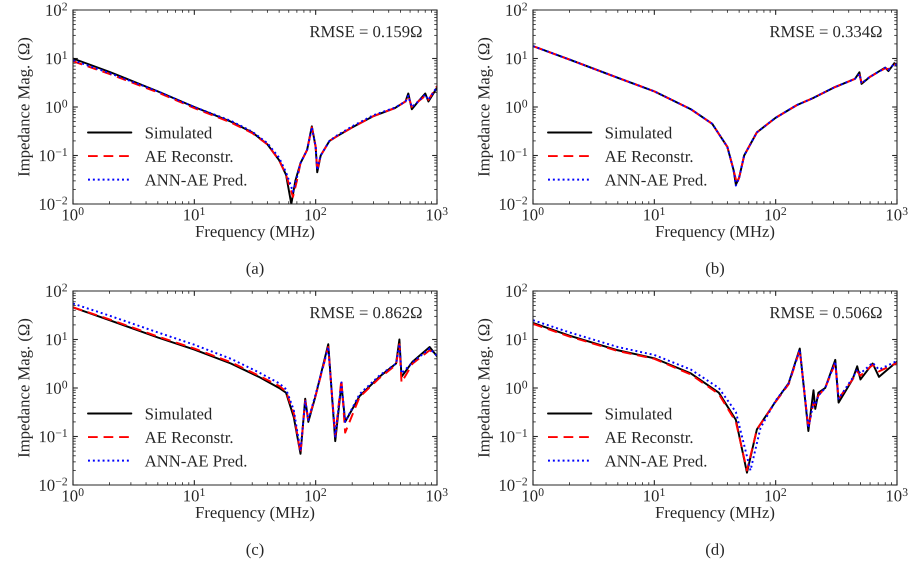 This screenshot has width=923, height=571. Describe the element at coordinates (826, 32) in the screenshot. I see `annotation: RMSE = 0.334Ω` at that location.